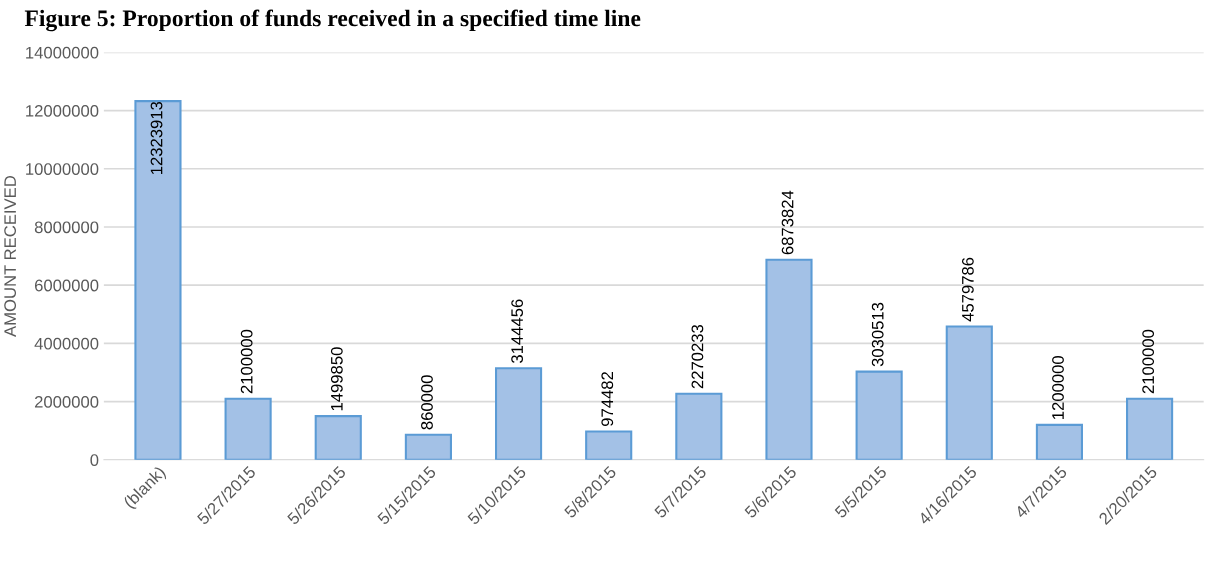  Describe the element at coordinates (336, 379) in the screenshot. I see `data-label: 1499850` at that location.